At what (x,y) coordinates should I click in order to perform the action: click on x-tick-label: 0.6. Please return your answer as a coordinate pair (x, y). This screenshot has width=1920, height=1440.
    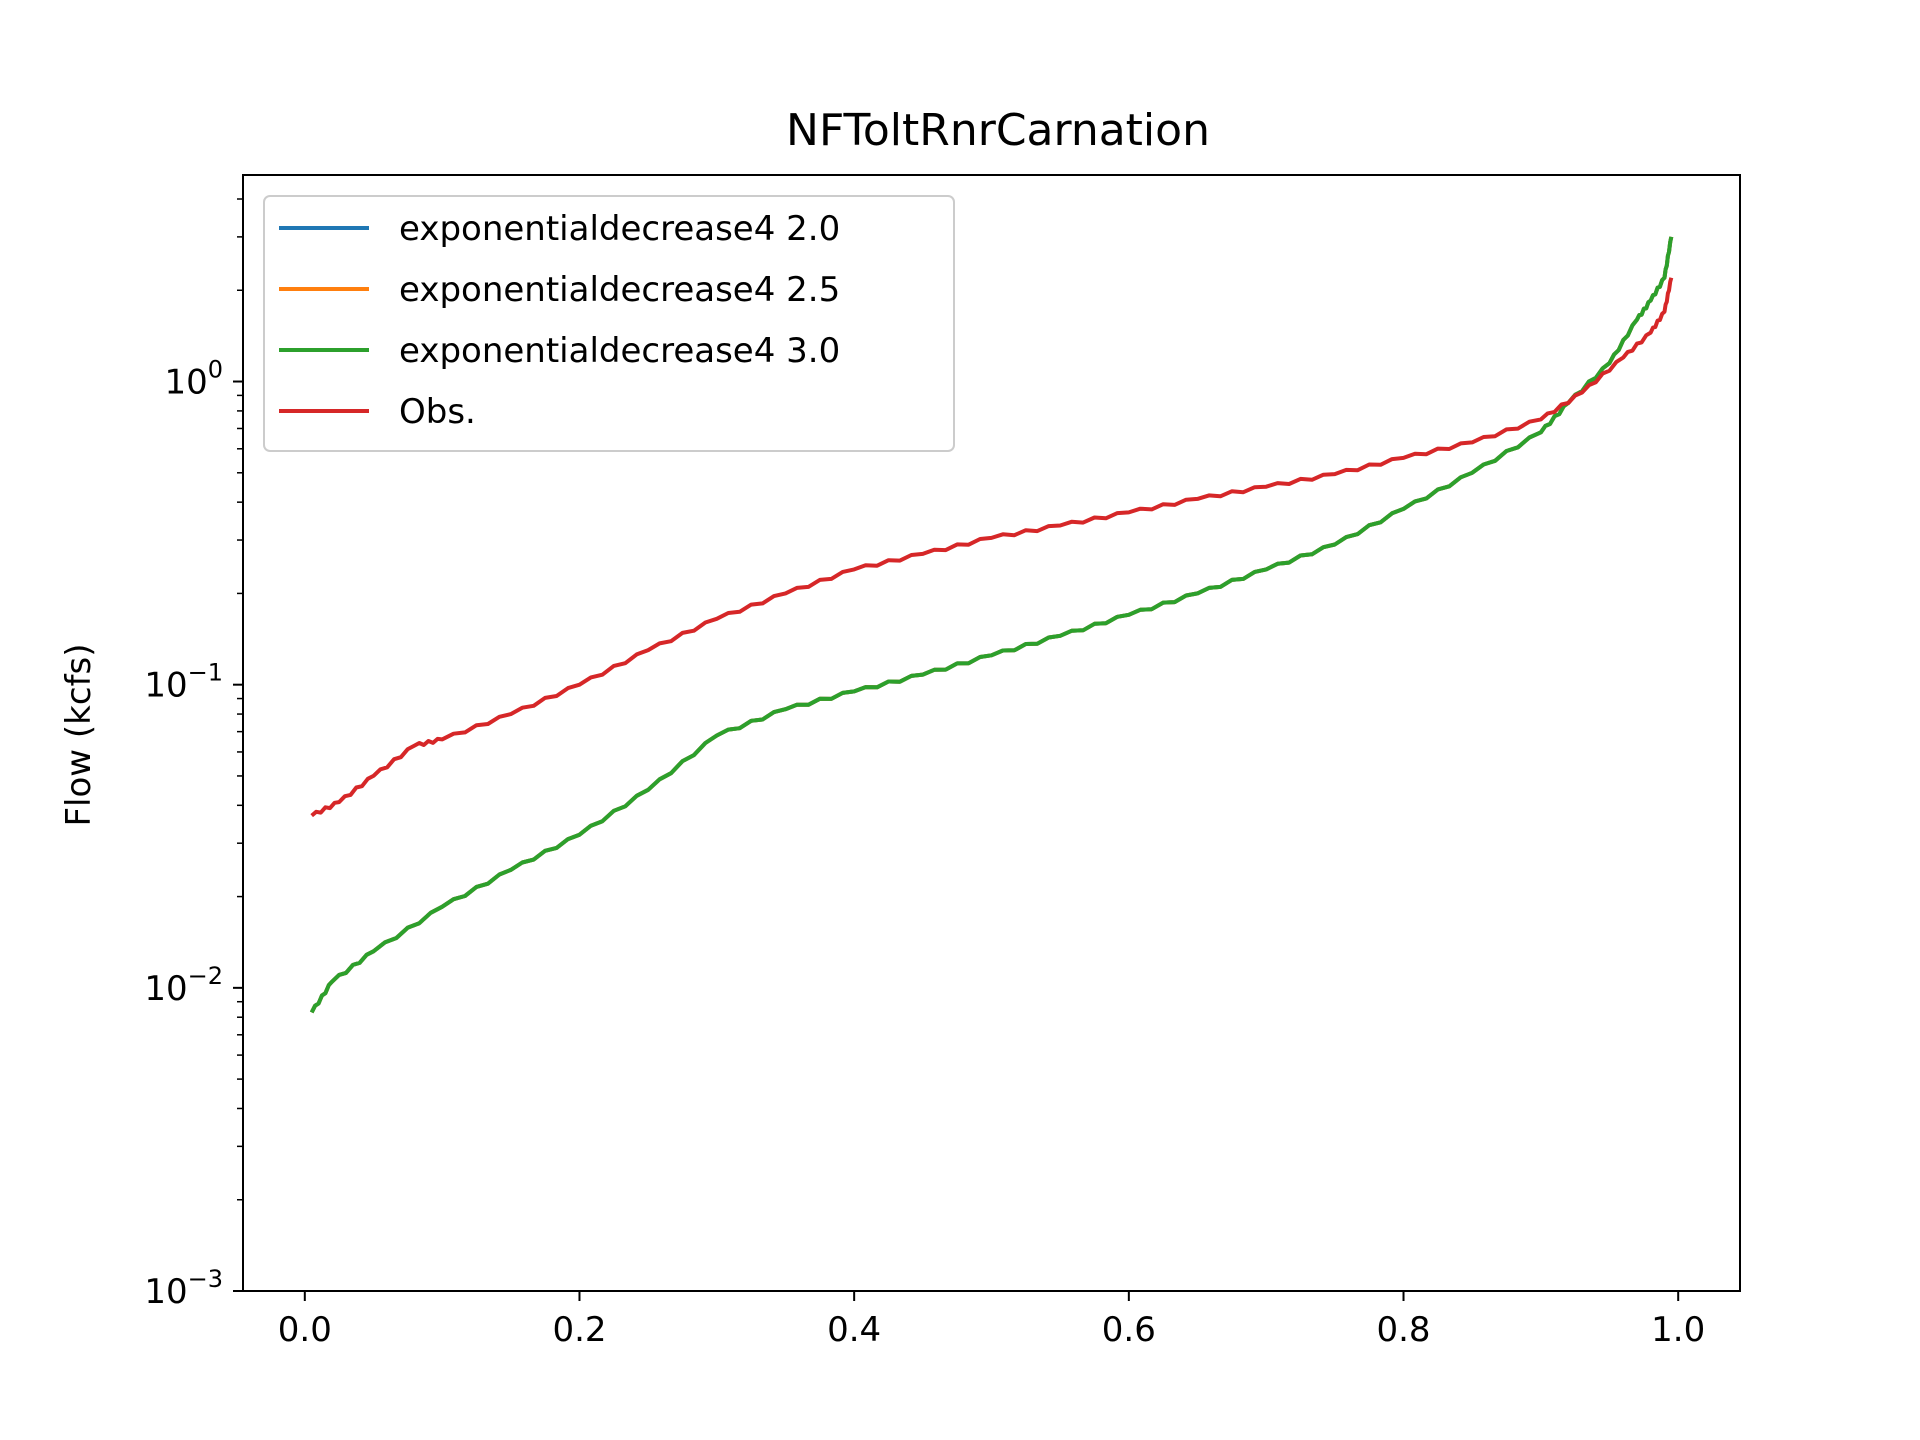
    Looking at the image, I should click on (1129, 1330).